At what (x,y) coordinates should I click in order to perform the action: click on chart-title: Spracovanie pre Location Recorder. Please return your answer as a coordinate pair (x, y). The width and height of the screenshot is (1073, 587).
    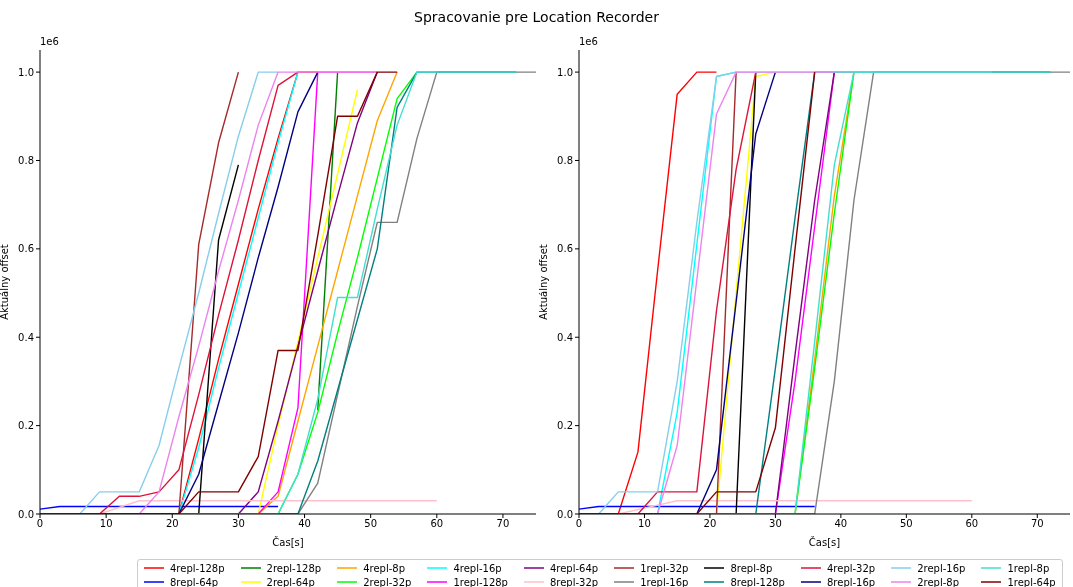
    Looking at the image, I should click on (536, 17).